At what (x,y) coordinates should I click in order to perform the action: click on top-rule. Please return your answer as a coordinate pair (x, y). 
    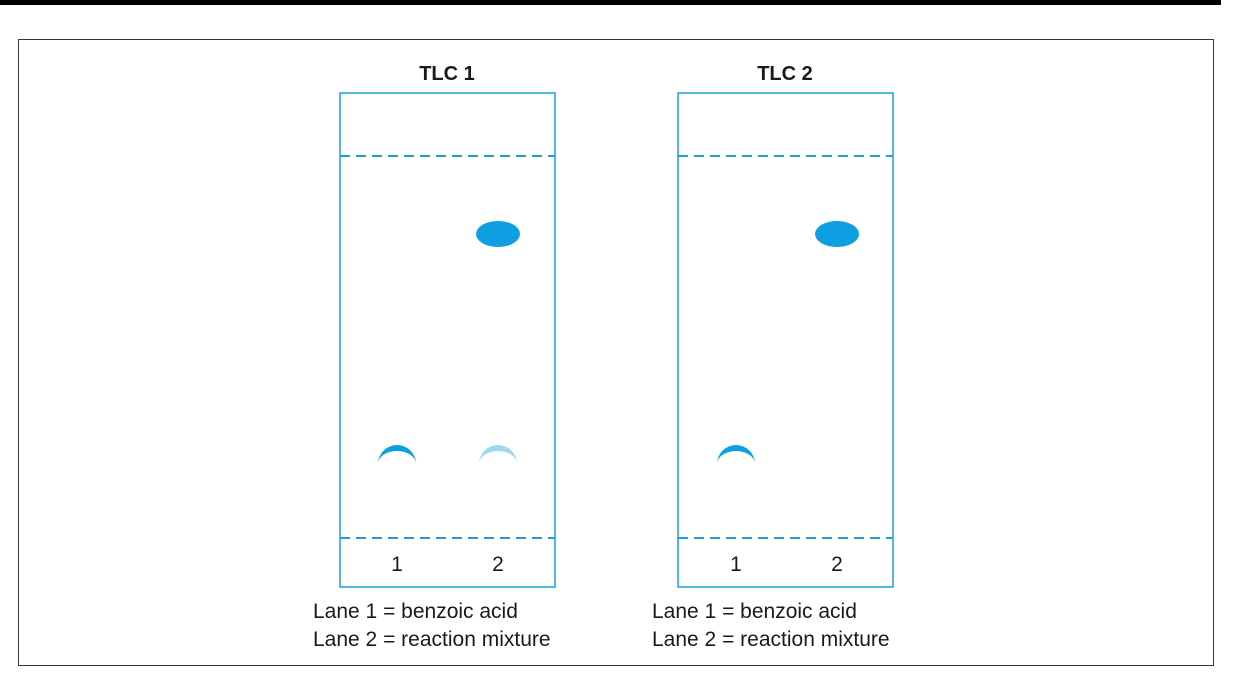
    Looking at the image, I should click on (610, 2).